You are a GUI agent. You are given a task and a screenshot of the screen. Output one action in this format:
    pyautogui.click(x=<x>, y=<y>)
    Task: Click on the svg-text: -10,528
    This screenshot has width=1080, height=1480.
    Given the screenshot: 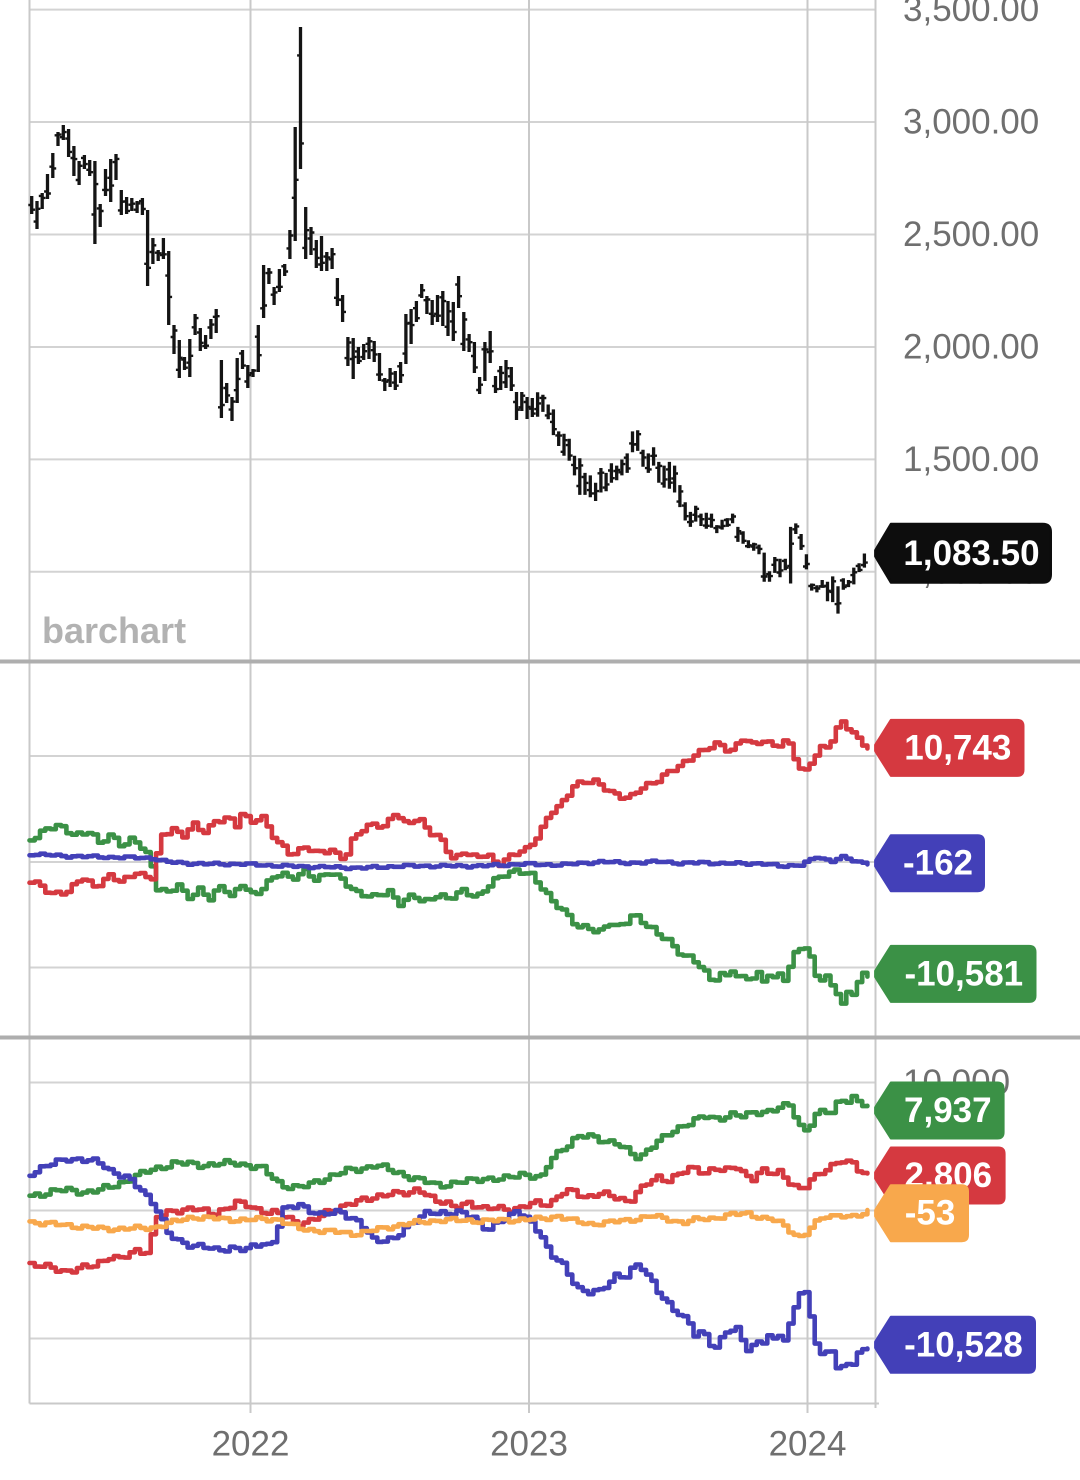 What is the action you would take?
    pyautogui.click(x=963, y=1344)
    